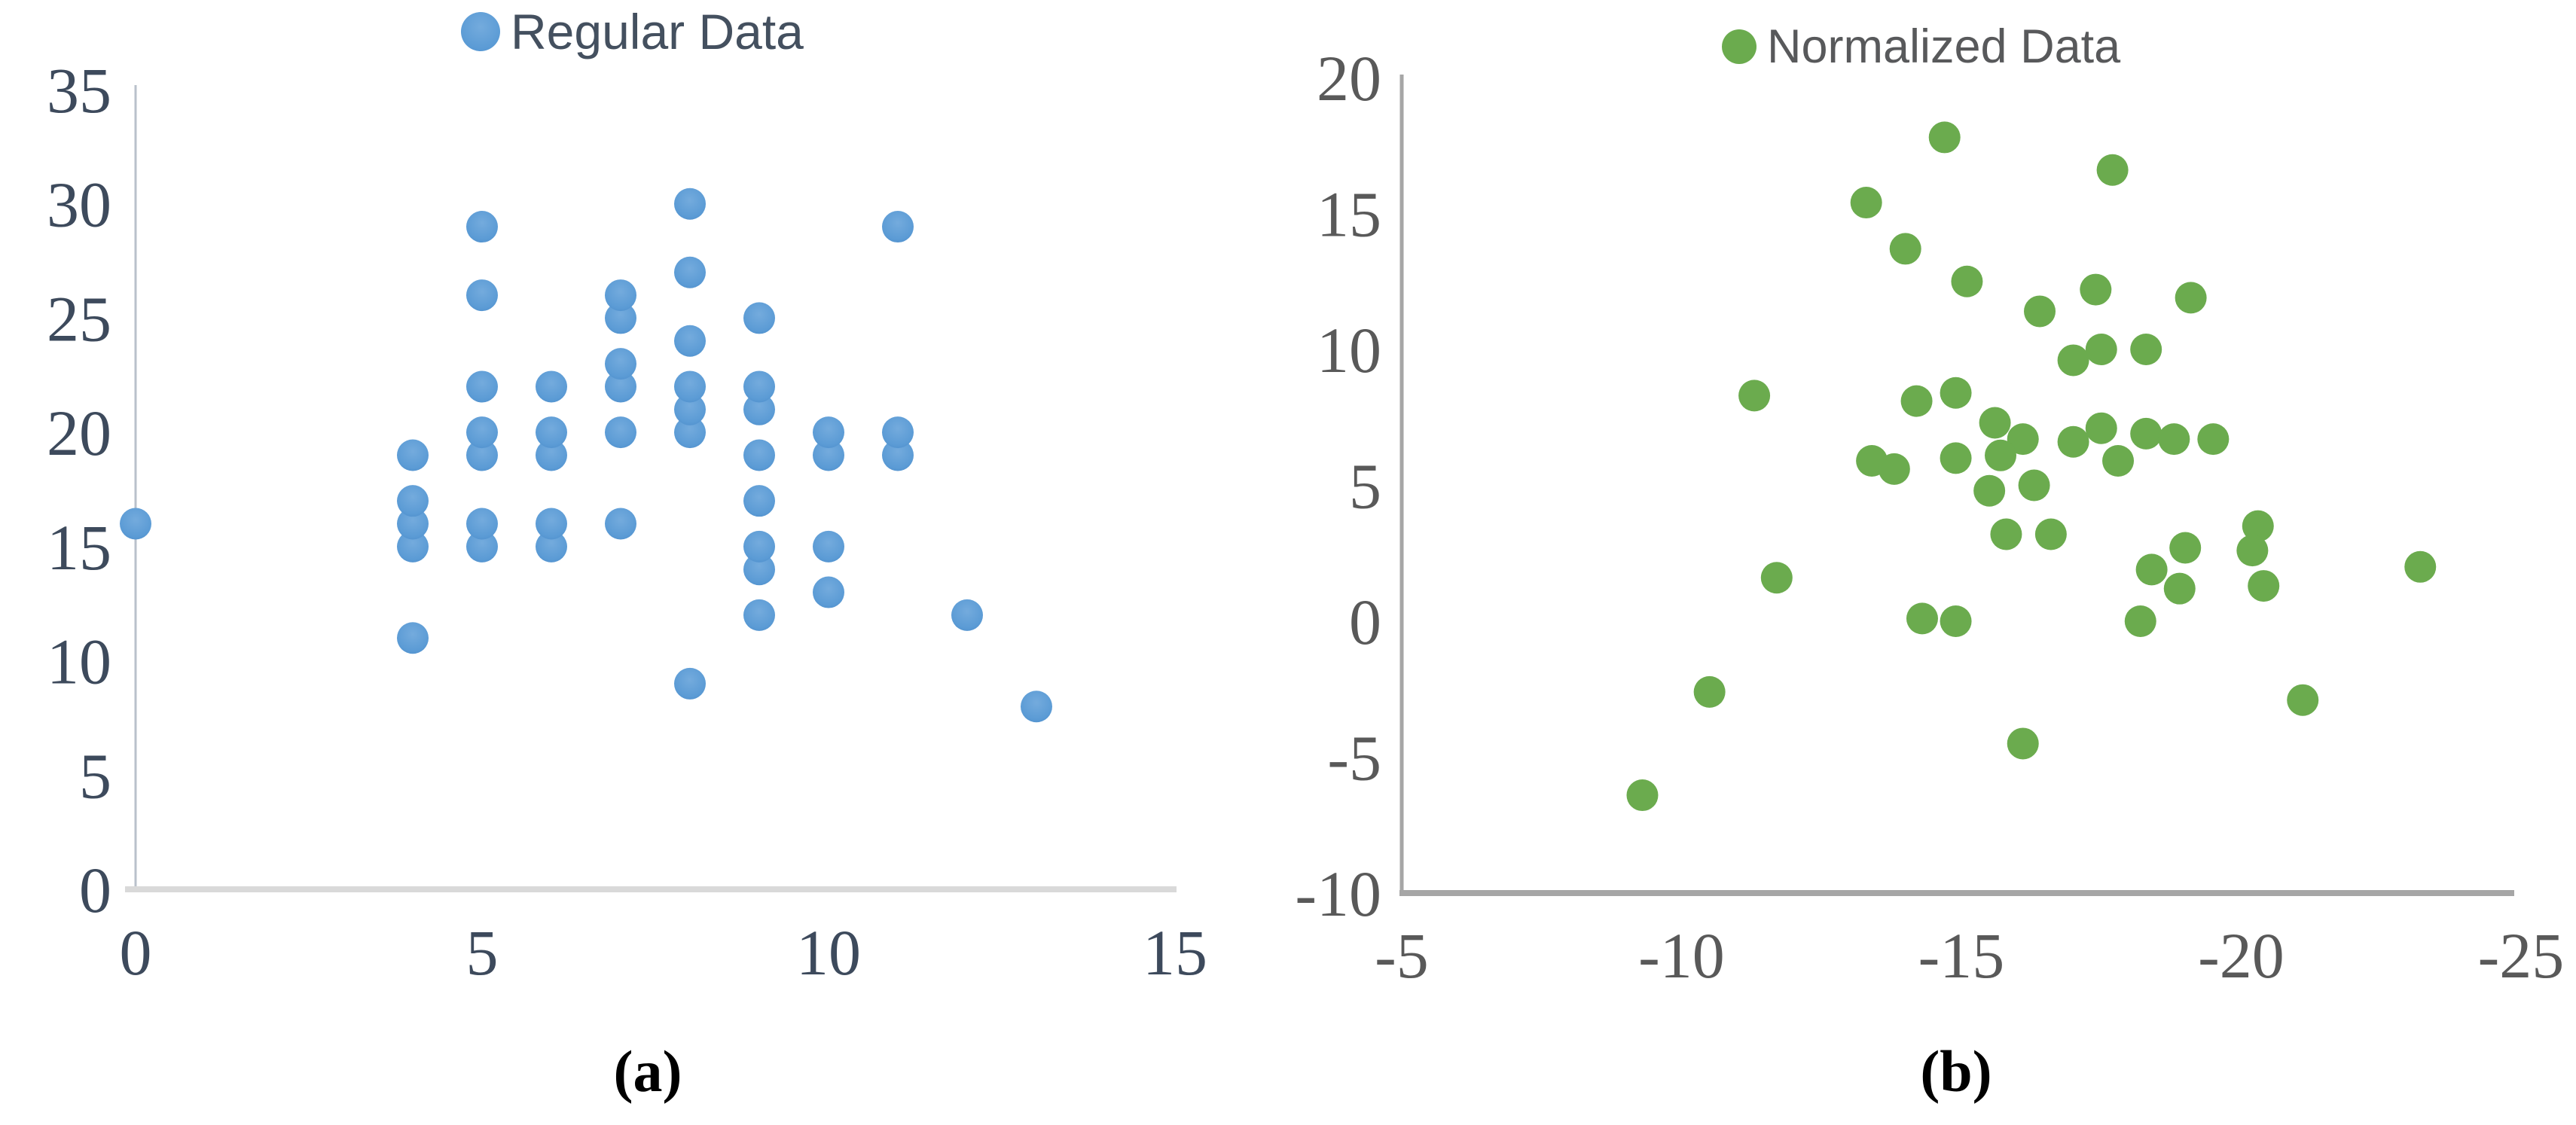 The height and width of the screenshot is (1125, 2576). What do you see at coordinates (828, 953) in the screenshot?
I see `x-tick-label: 10` at bounding box center [828, 953].